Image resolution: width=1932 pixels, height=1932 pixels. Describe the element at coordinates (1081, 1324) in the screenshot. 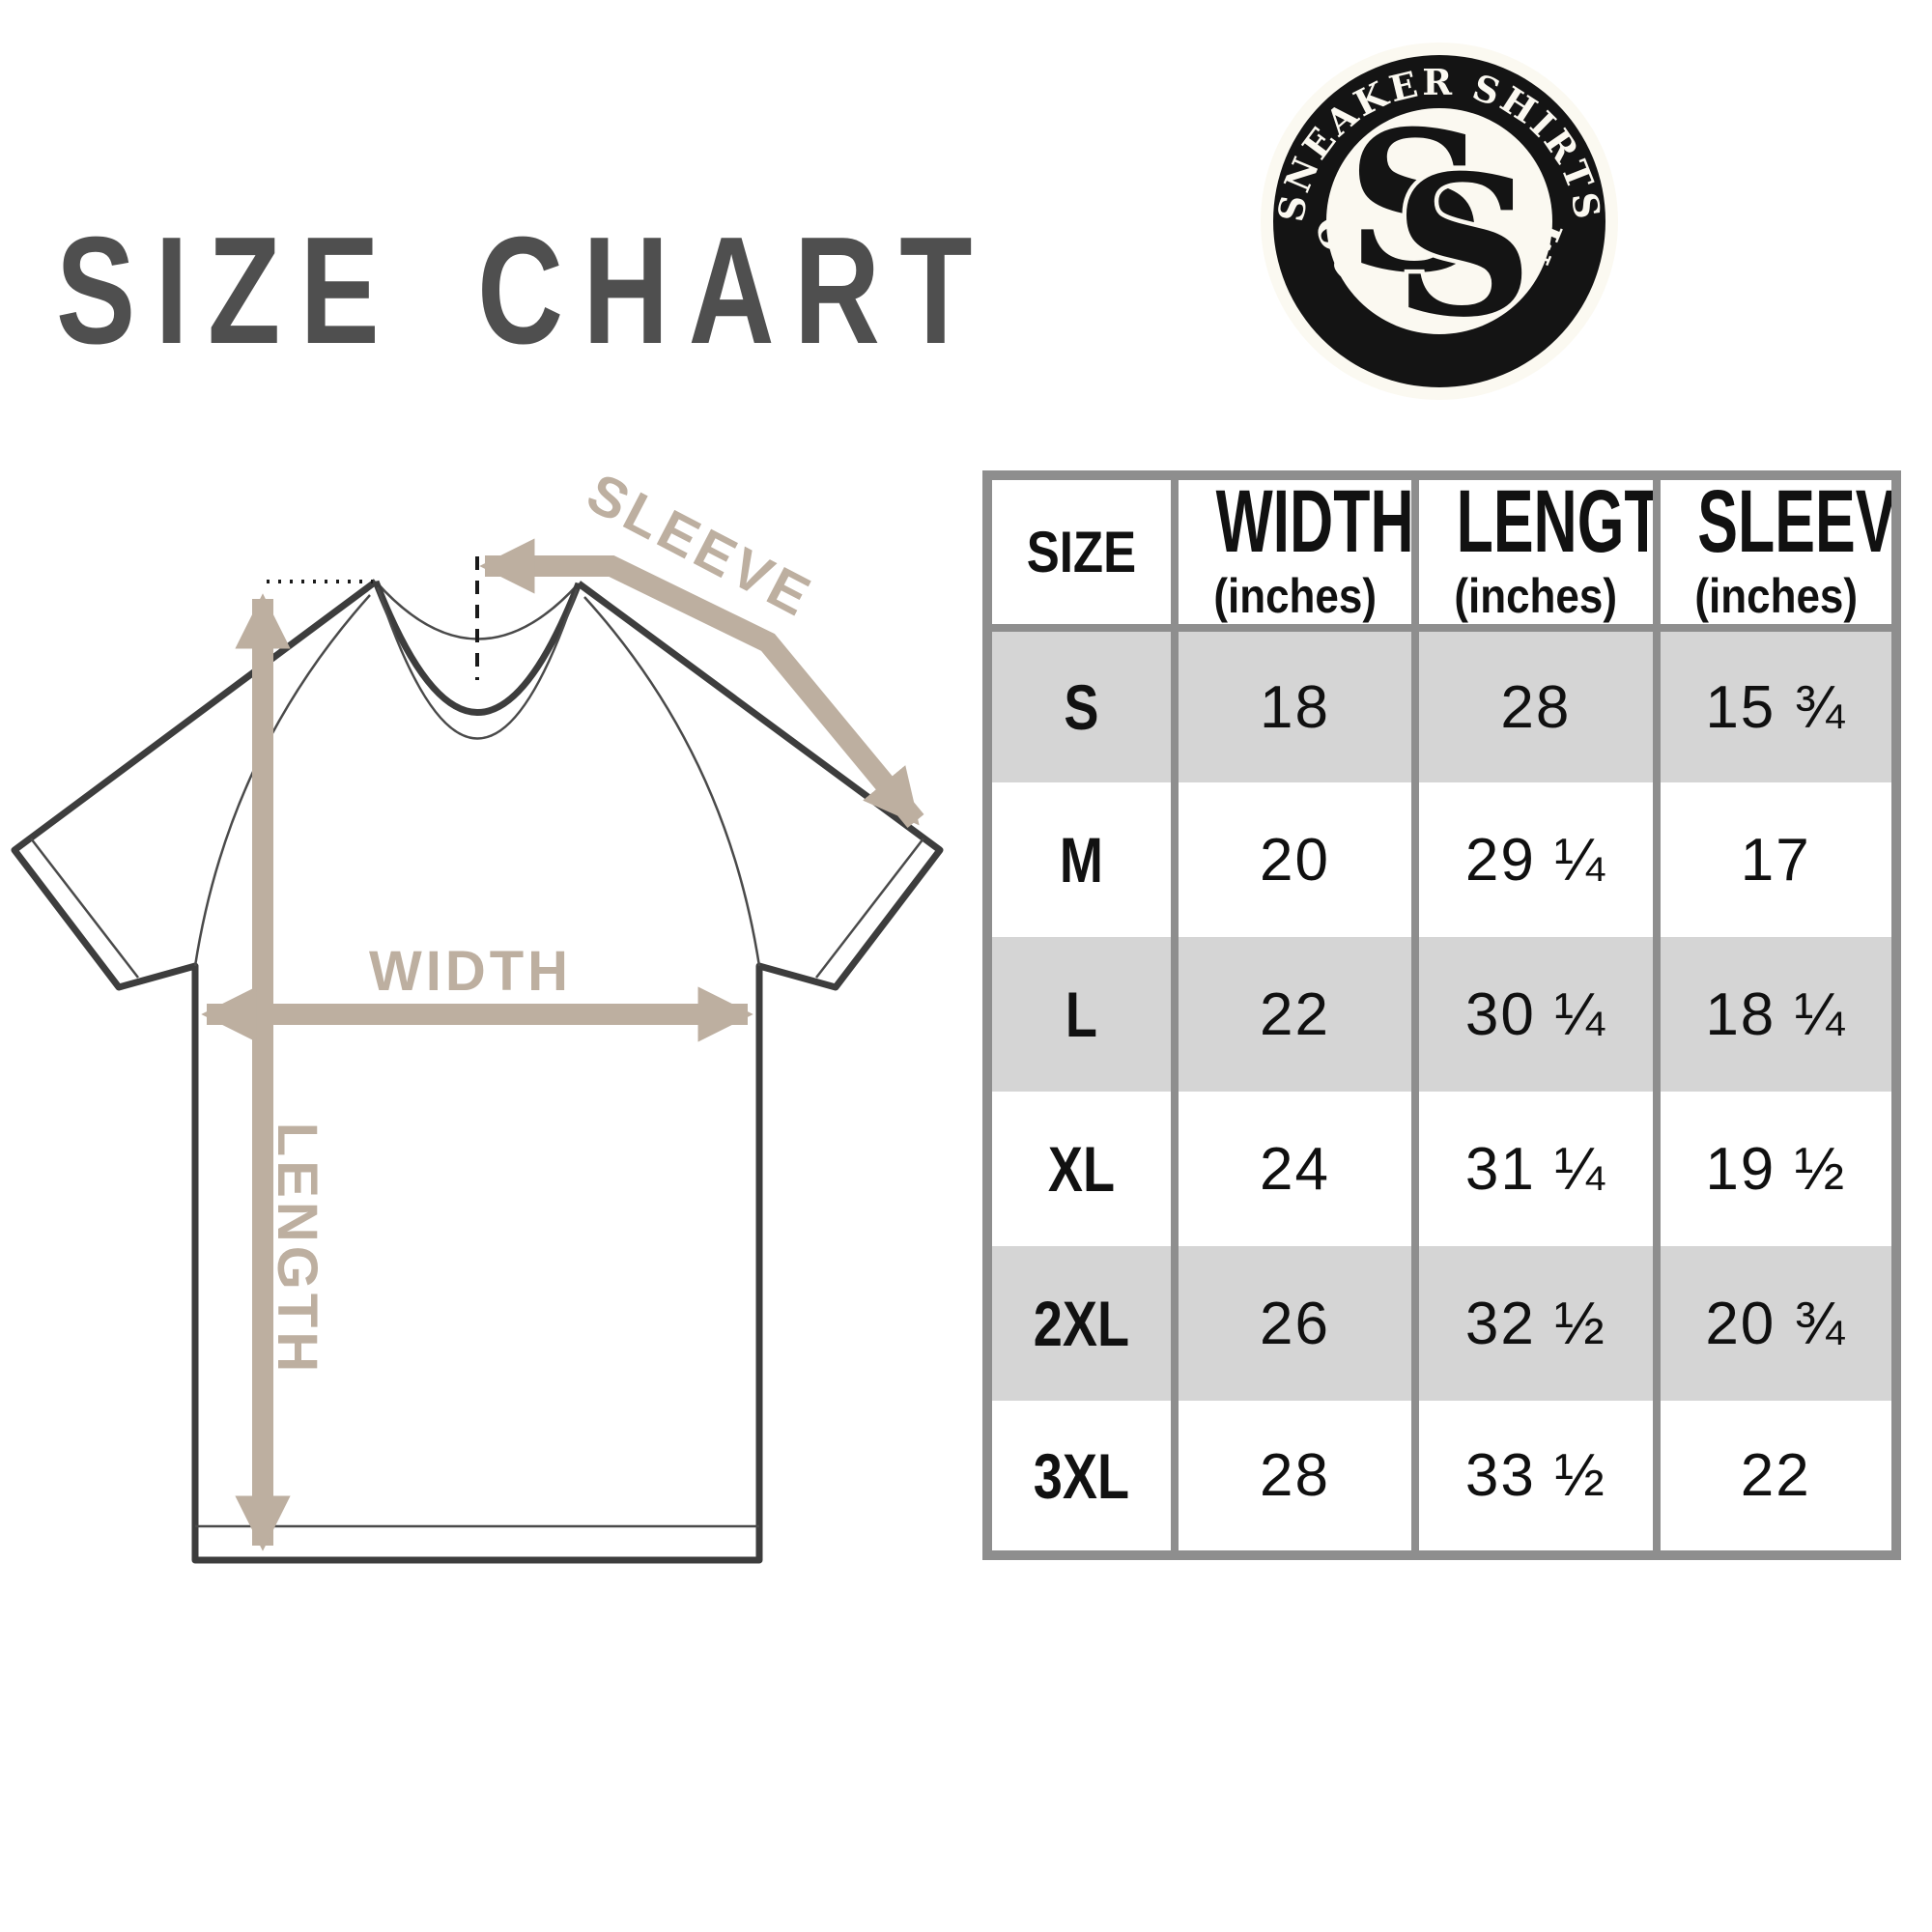

I see `cell-size: 2XL` at that location.